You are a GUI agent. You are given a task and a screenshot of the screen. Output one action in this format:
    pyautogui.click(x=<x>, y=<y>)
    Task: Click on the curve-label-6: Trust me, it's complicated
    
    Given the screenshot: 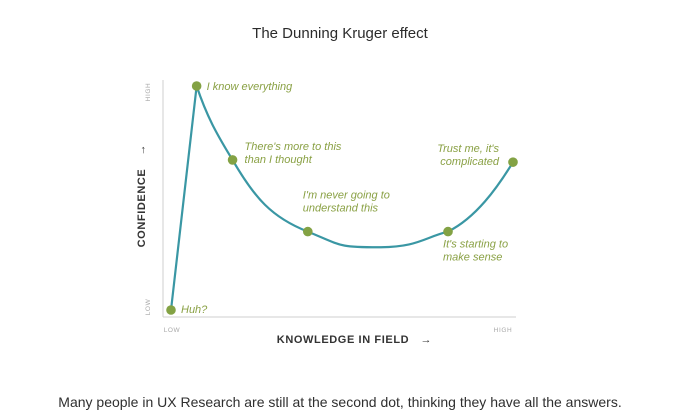 What is the action you would take?
    pyautogui.click(x=468, y=155)
    